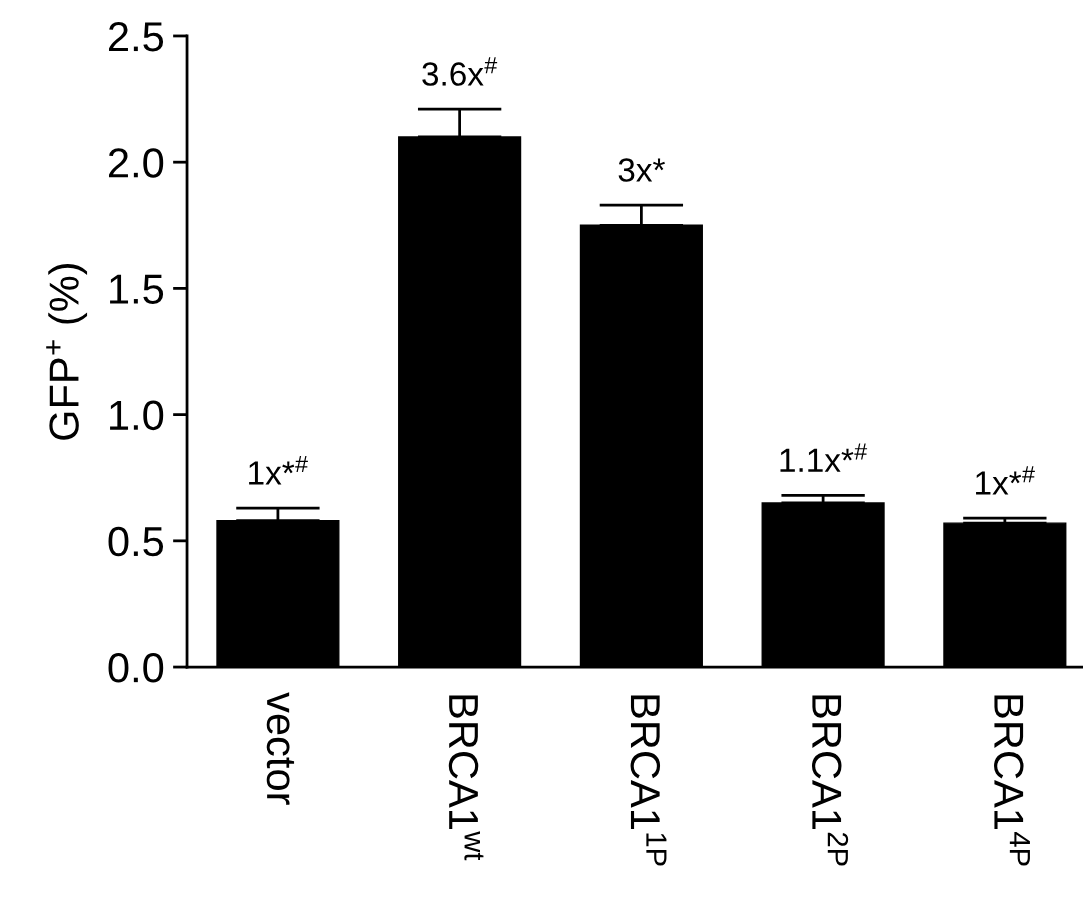  Describe the element at coordinates (136, 668) in the screenshot. I see `y-tick-label: 0.0` at that location.